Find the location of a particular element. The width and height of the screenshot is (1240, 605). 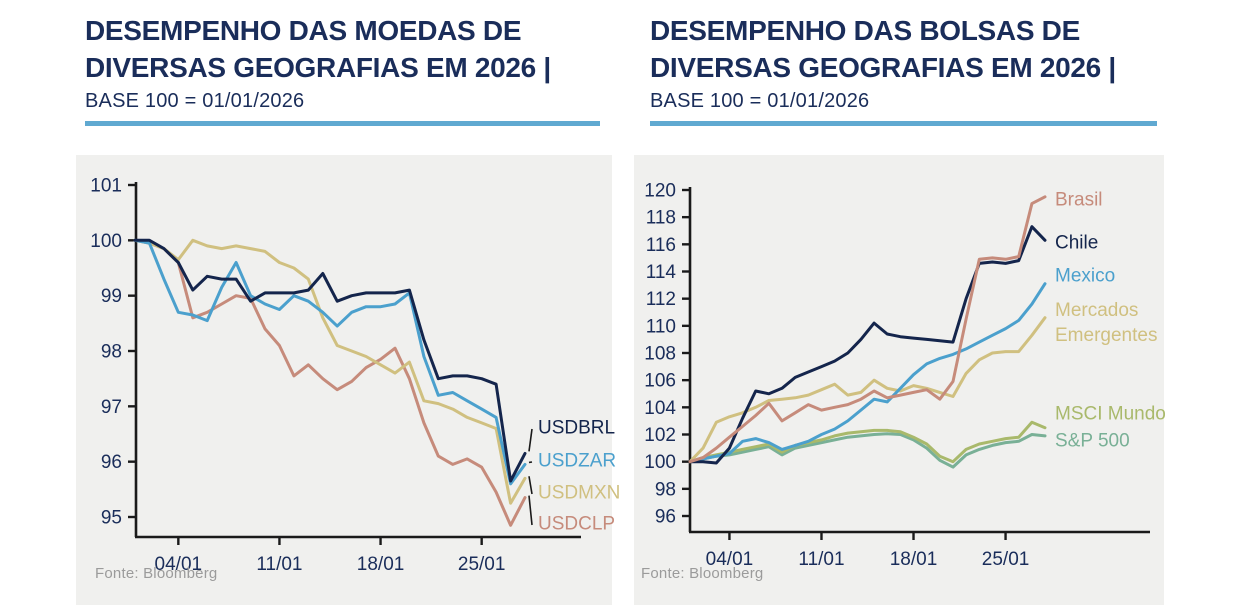

label-leader-usdmxn is located at coordinates (530, 485).